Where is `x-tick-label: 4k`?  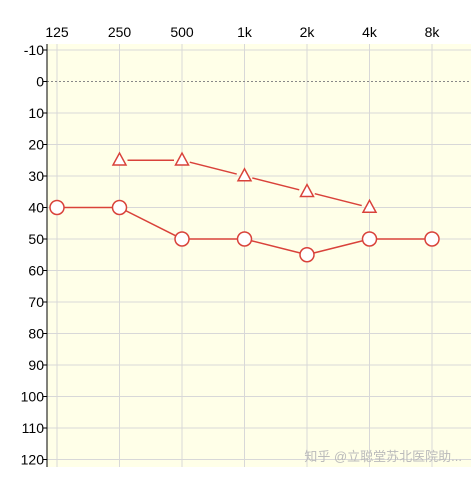 x-tick-label: 4k is located at coordinates (370, 32).